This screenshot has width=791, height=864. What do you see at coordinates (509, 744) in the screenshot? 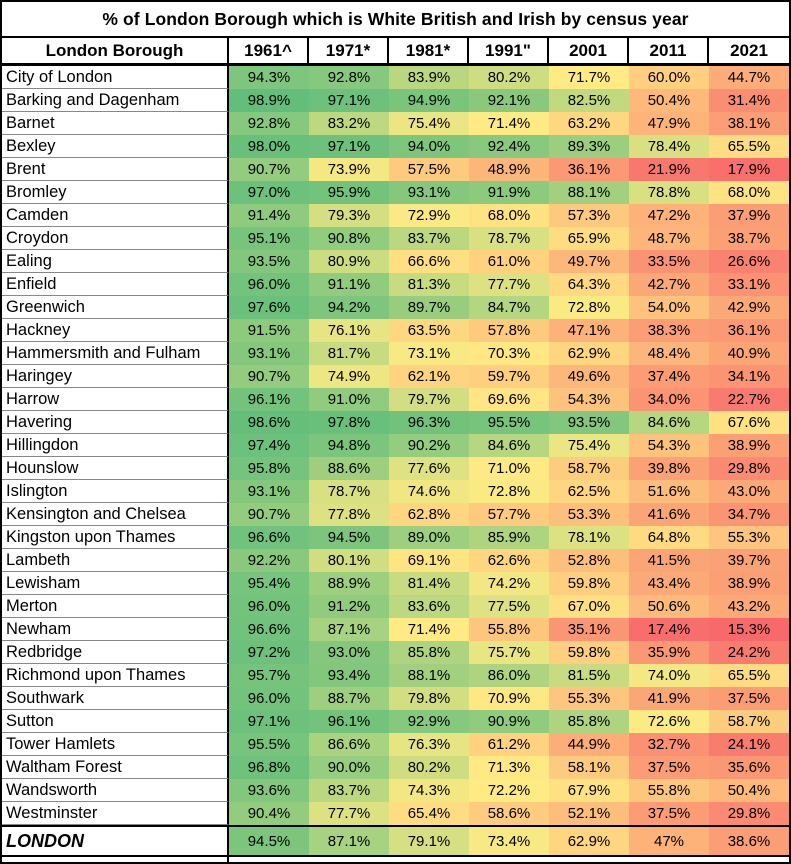
I see `value-cell: 61.2%` at bounding box center [509, 744].